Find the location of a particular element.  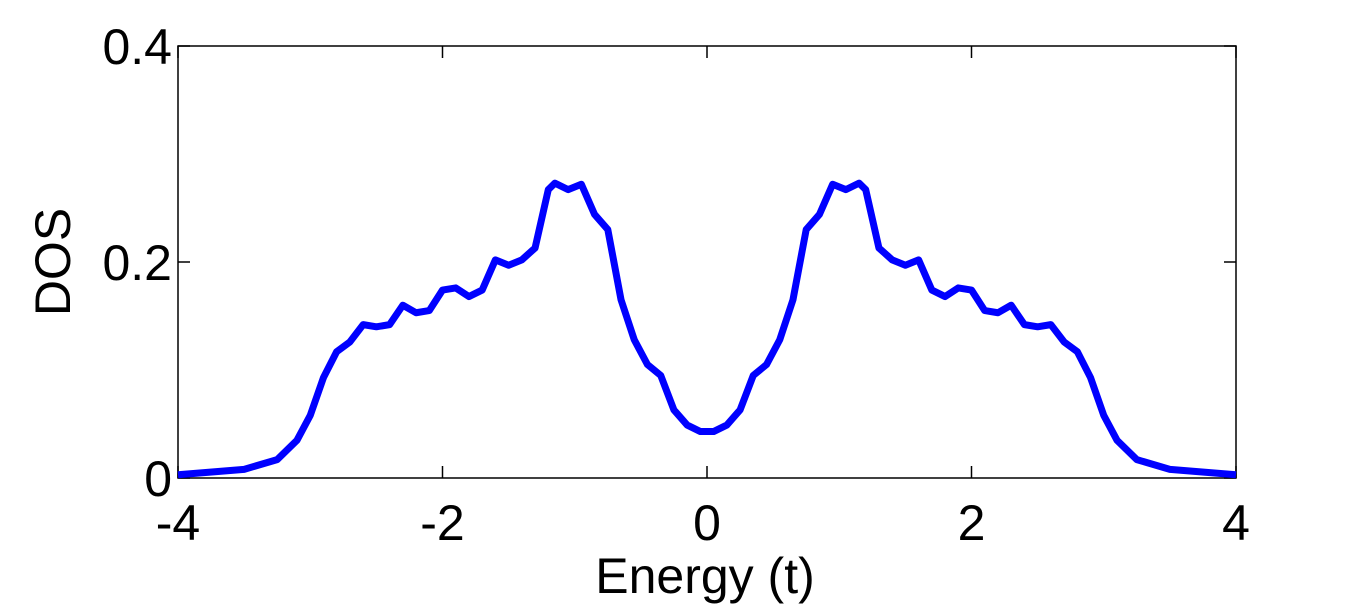

x-tick-label: 4 is located at coordinates (1236, 523).